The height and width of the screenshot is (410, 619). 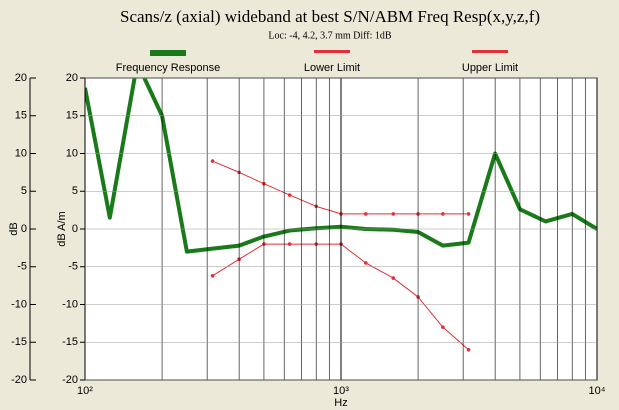 I want to click on y-tick-label: 0, so click(x=24, y=229).